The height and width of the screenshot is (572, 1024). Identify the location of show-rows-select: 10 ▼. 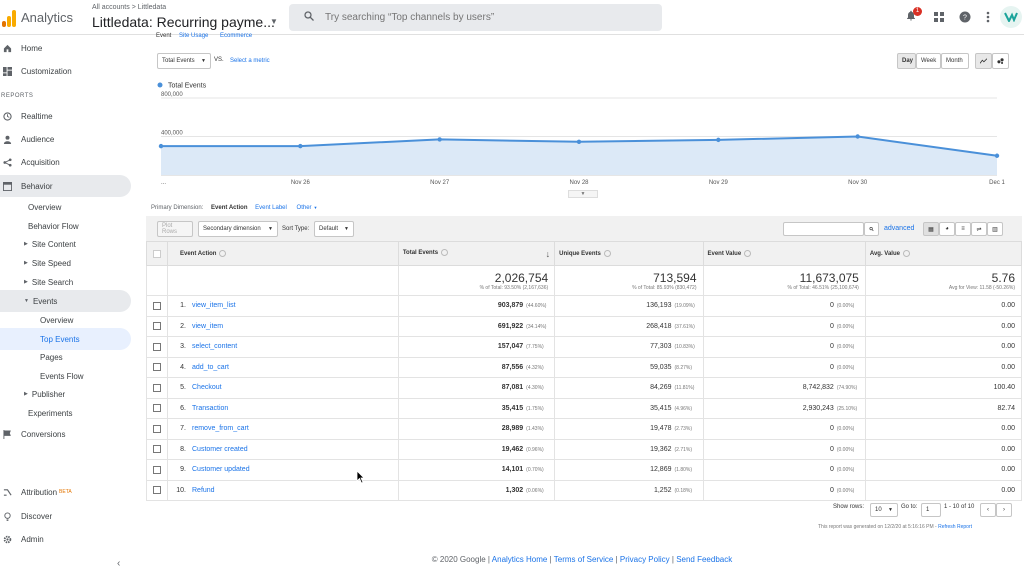
(884, 510).